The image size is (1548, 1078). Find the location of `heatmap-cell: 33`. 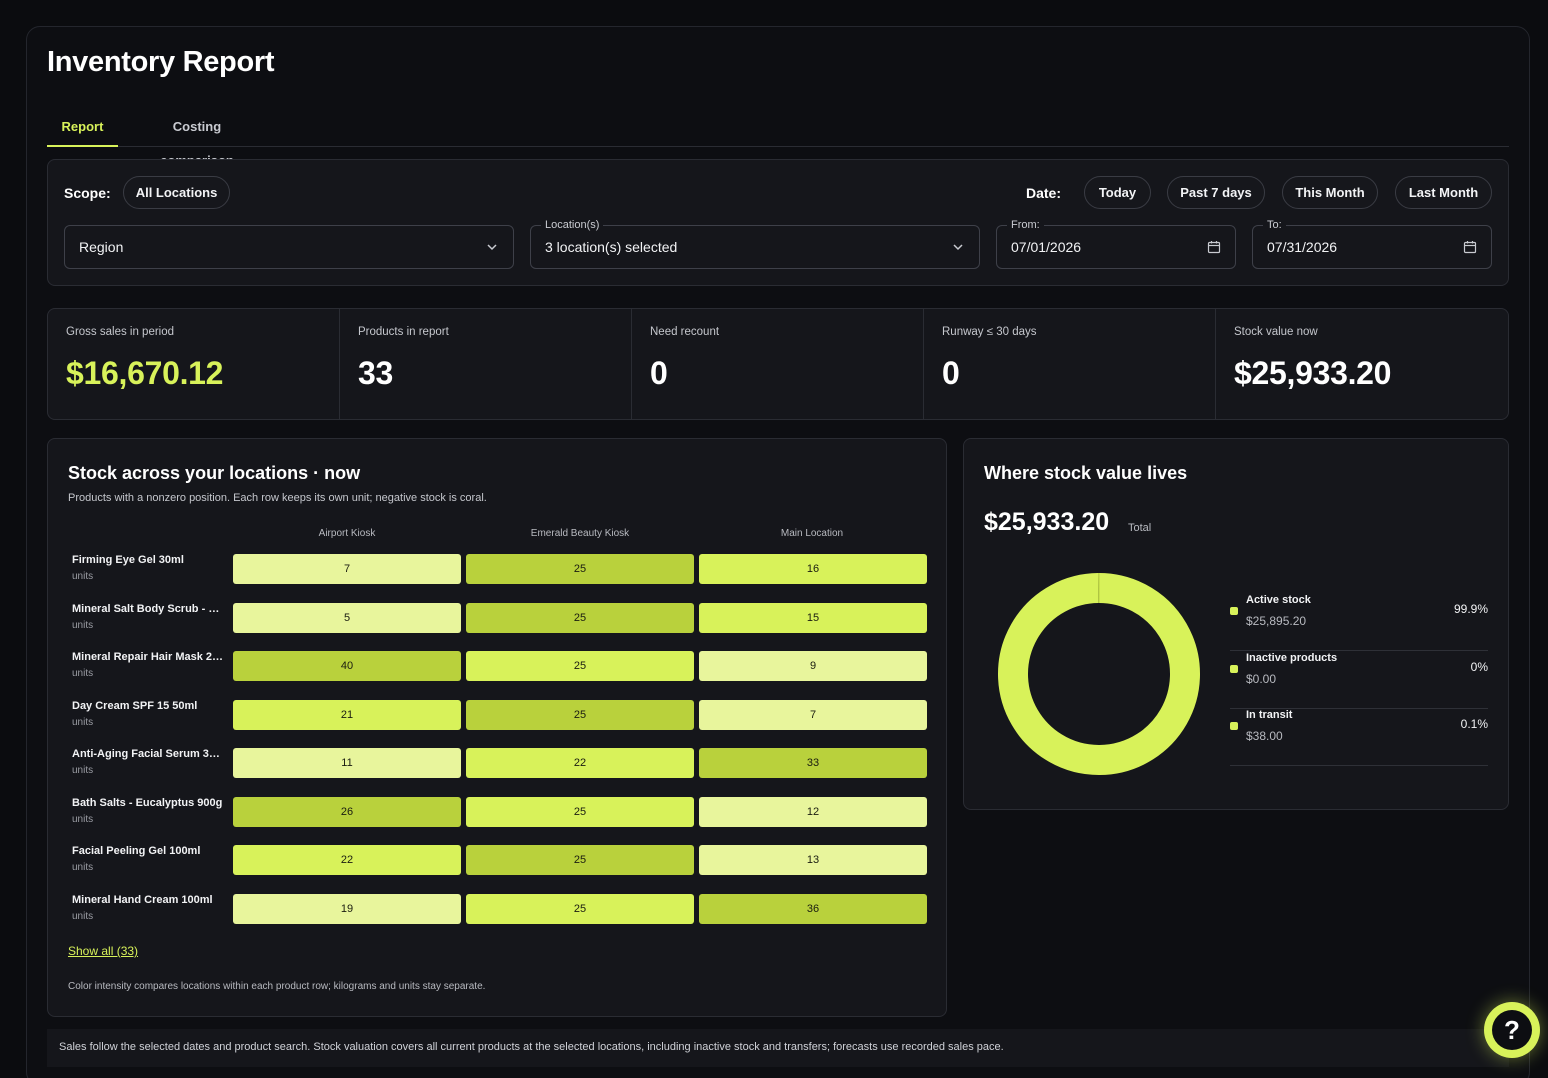

heatmap-cell: 33 is located at coordinates (813, 763).